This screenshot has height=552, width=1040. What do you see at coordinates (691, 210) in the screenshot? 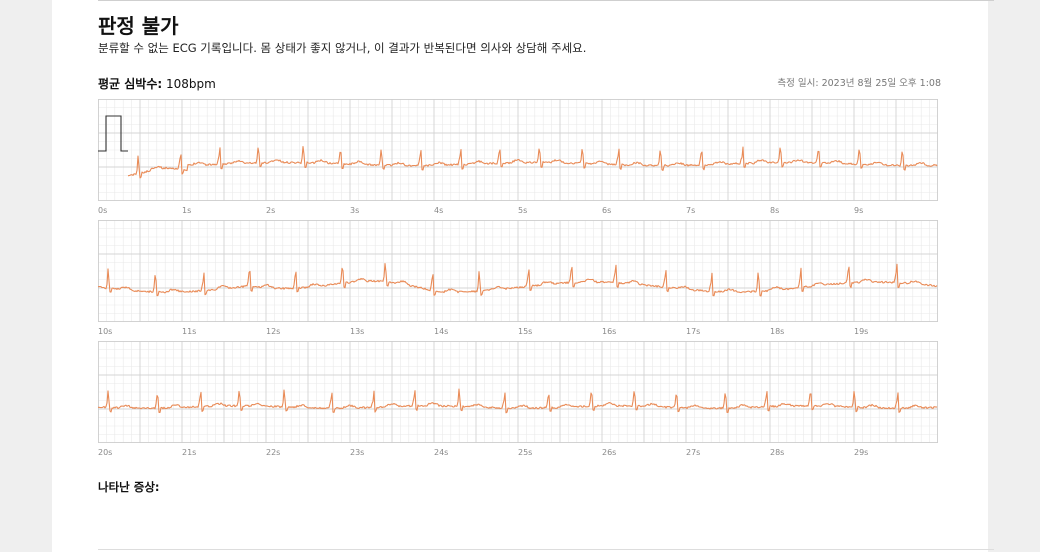
I see `time-tick-label: 7s` at bounding box center [691, 210].